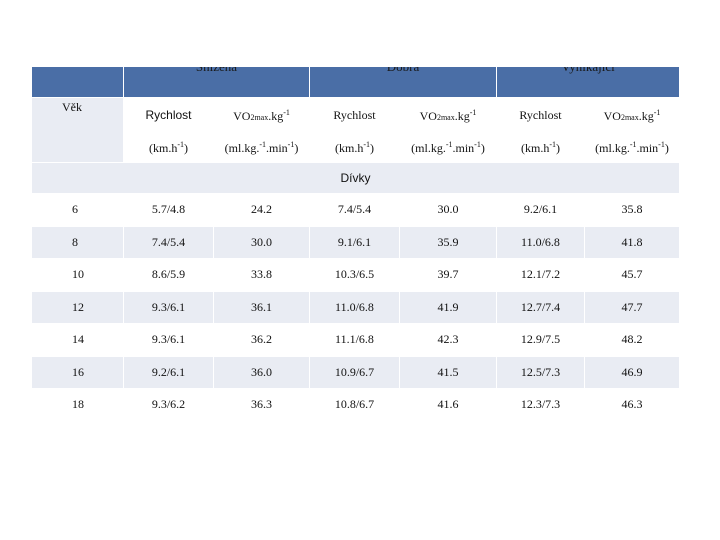 Image resolution: width=720 pixels, height=540 pixels. I want to click on value-cell: 36.0, so click(261, 372).